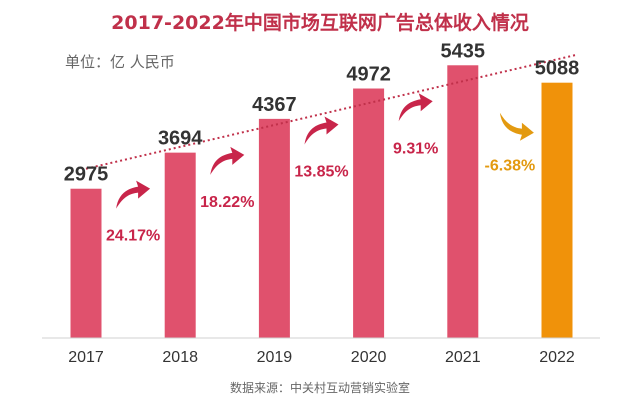 The height and width of the screenshot is (416, 640). What do you see at coordinates (86, 175) in the screenshot?
I see `value-label-2017: 2975` at bounding box center [86, 175].